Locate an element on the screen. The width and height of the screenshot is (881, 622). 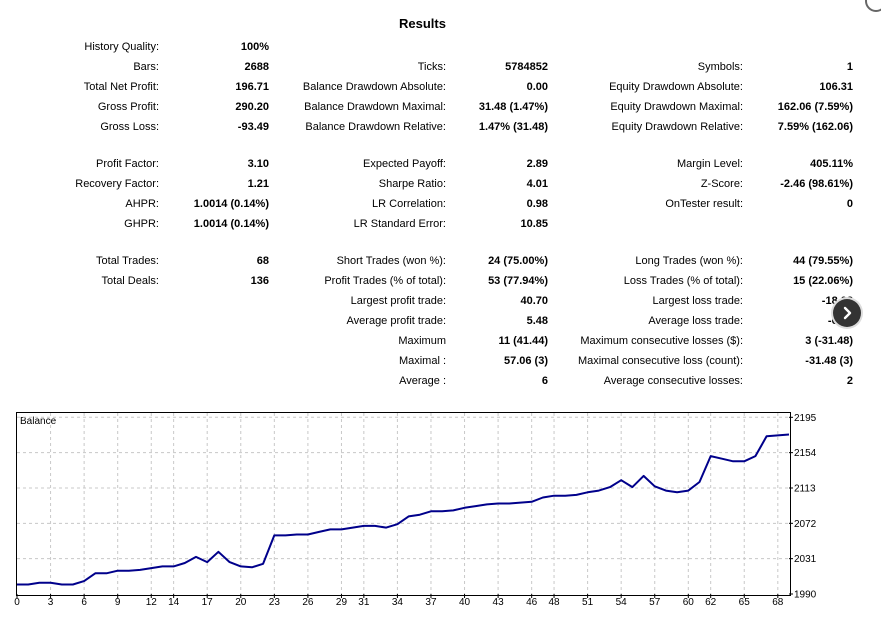
y-tick-label: 2072 is located at coordinates (805, 524).